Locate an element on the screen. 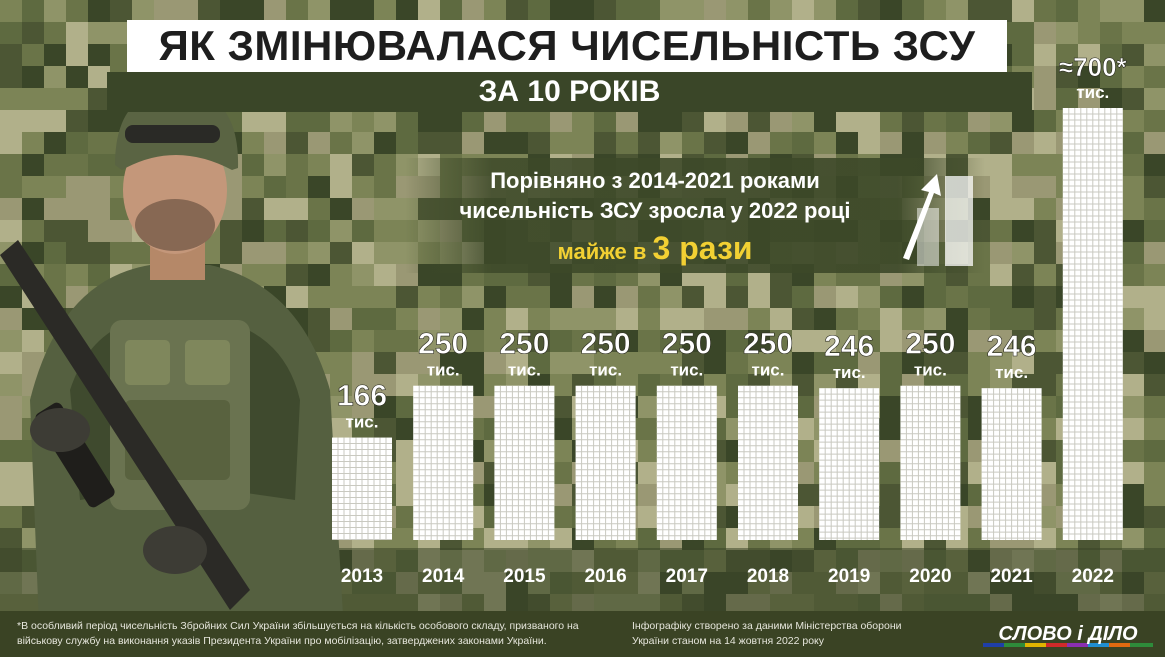 The image size is (1165, 657). unit-label-2017: тис. is located at coordinates (686, 370).